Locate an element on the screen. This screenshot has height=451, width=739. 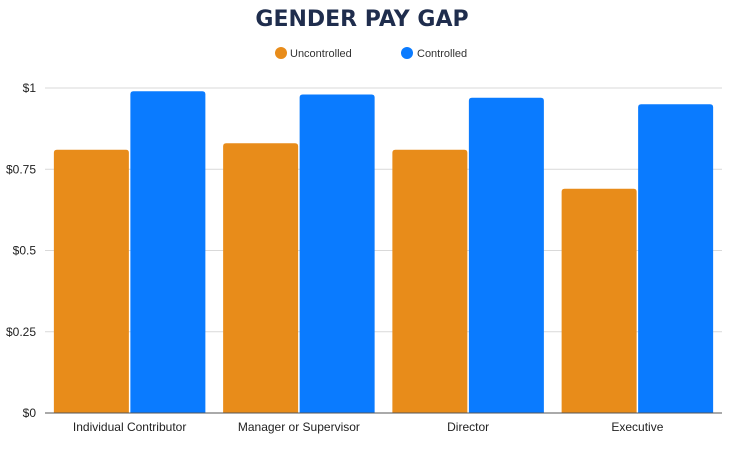
y-tick-label: $0.75 is located at coordinates (21, 169).